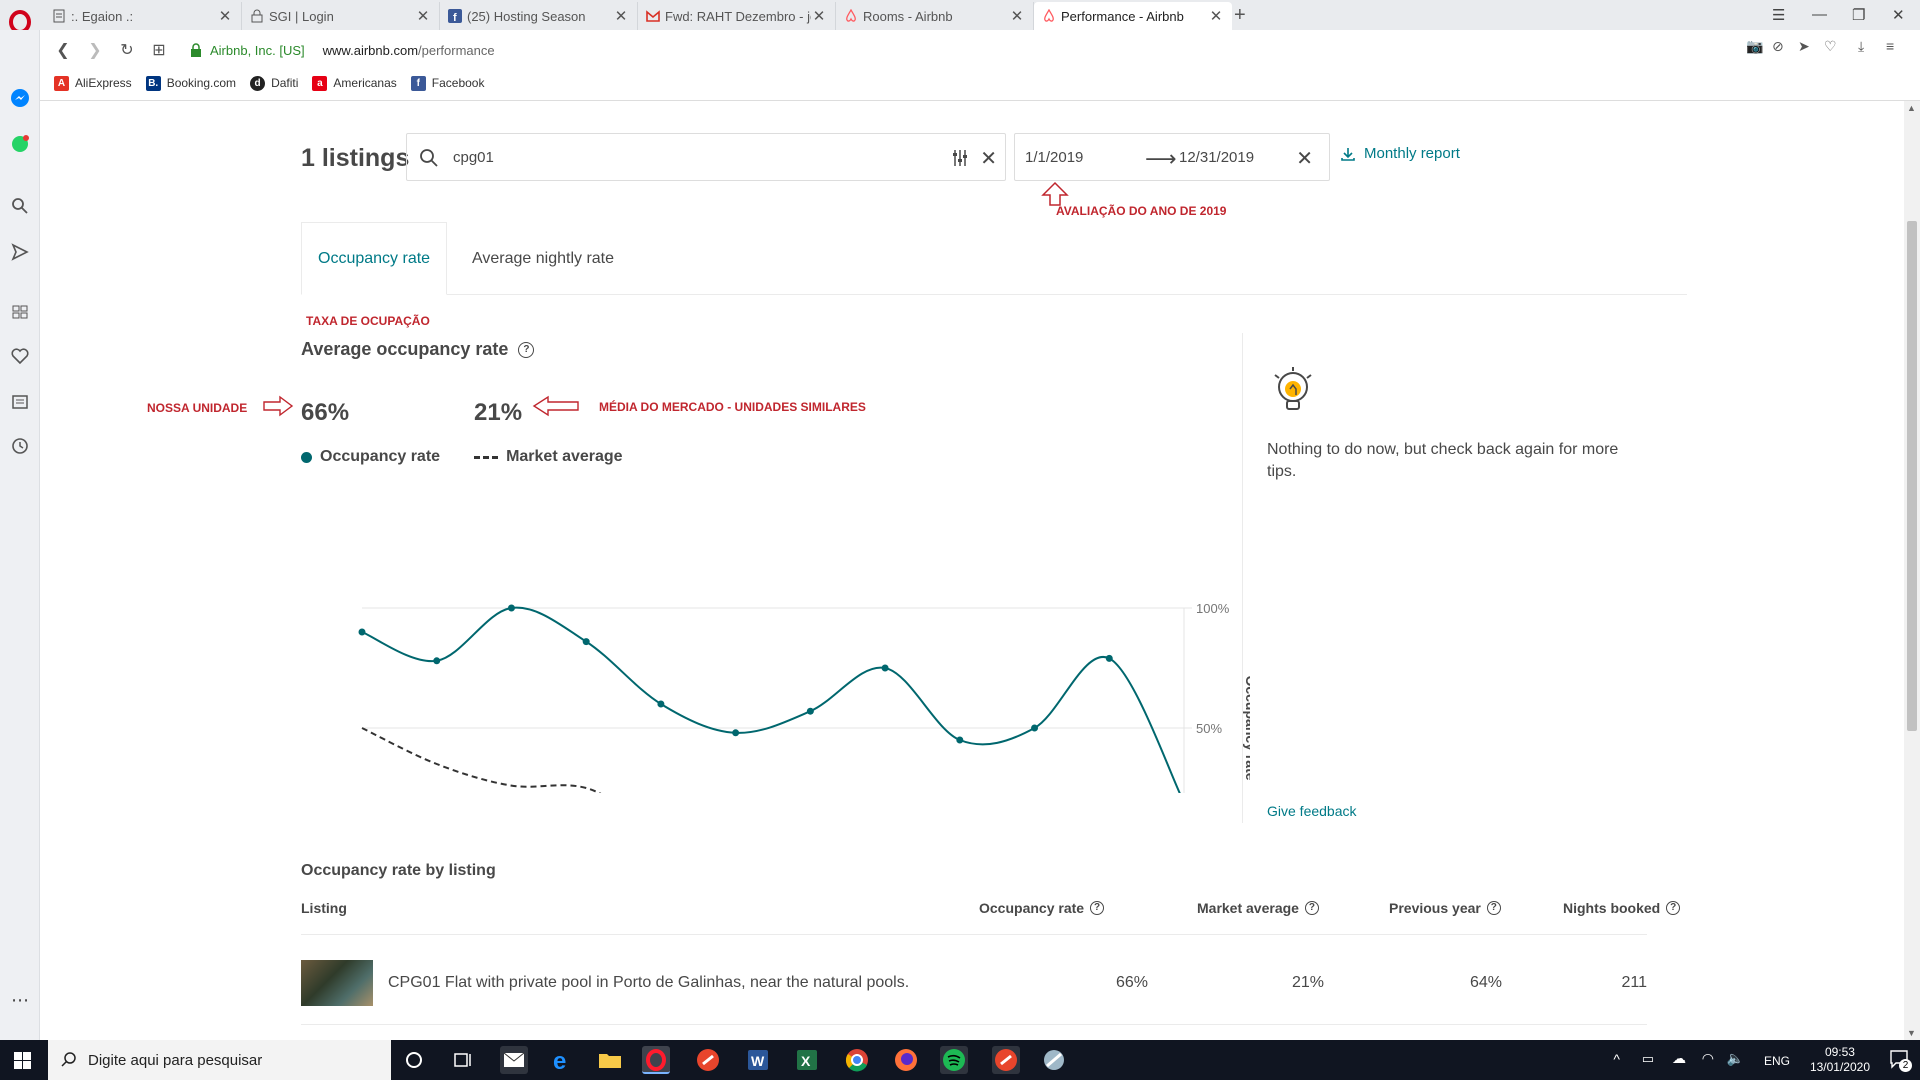  What do you see at coordinates (190, 83) in the screenshot?
I see `bookmark-booking: B. Booking.com` at bounding box center [190, 83].